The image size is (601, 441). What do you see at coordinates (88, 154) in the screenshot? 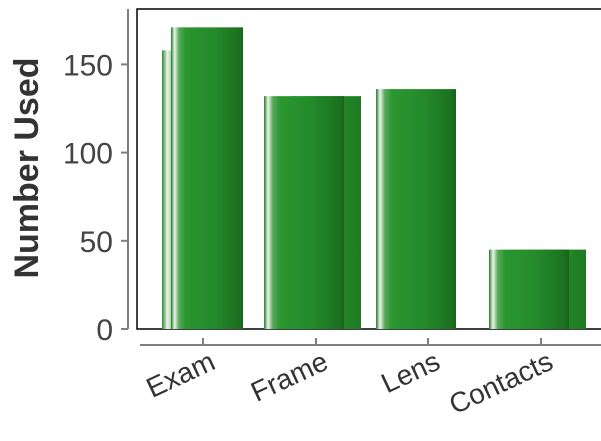
I see `y-tick-label: 100` at bounding box center [88, 154].